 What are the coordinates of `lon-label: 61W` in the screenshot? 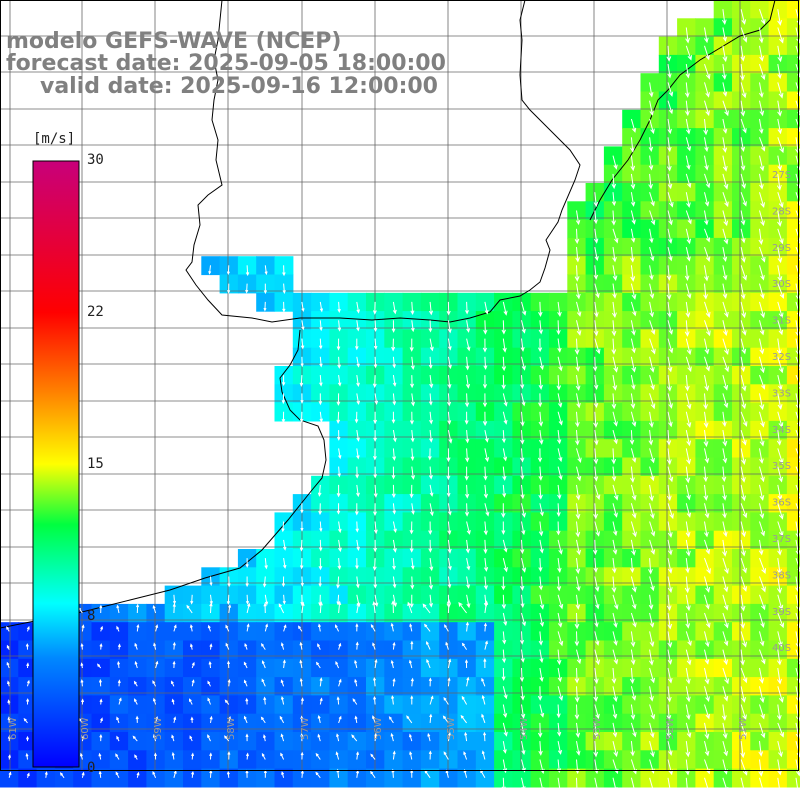 It's located at (13, 728).